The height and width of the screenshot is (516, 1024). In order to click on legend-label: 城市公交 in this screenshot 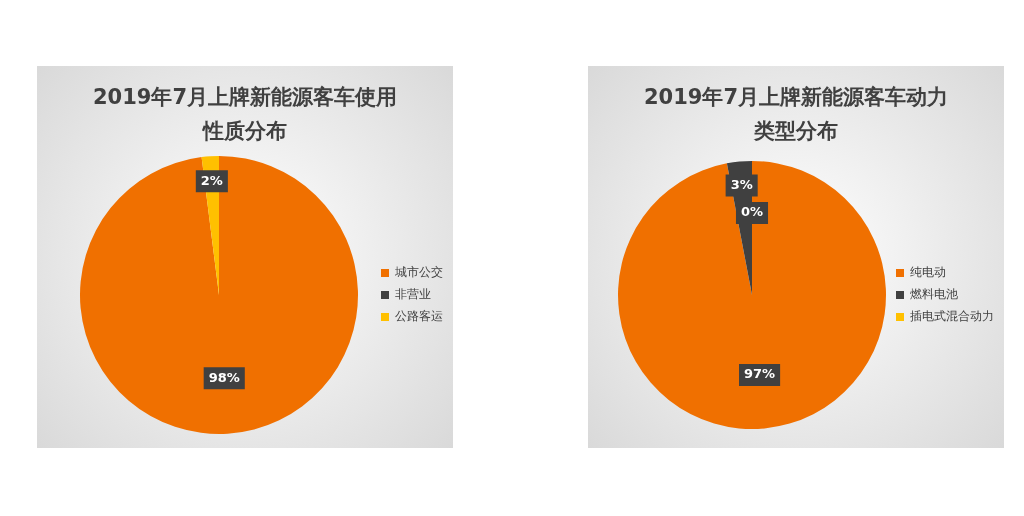, I will do `click(418, 272)`.